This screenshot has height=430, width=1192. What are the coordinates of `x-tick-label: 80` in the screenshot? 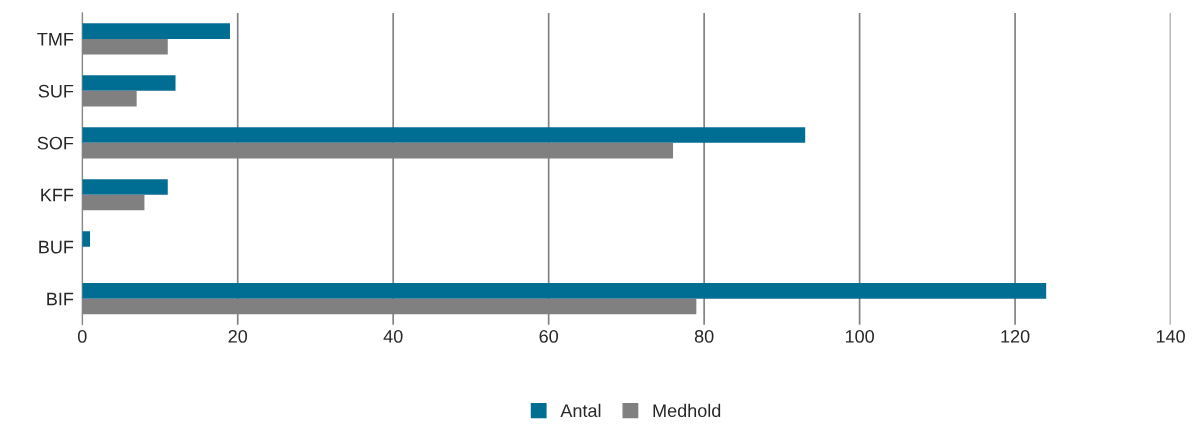 It's located at (704, 336).